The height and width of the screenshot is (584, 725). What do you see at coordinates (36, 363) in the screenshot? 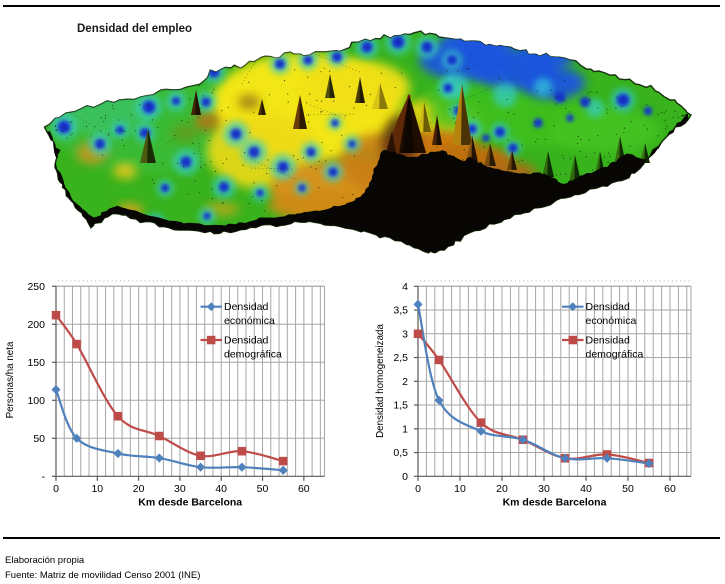
I see `svg-text: 150` at bounding box center [36, 363].